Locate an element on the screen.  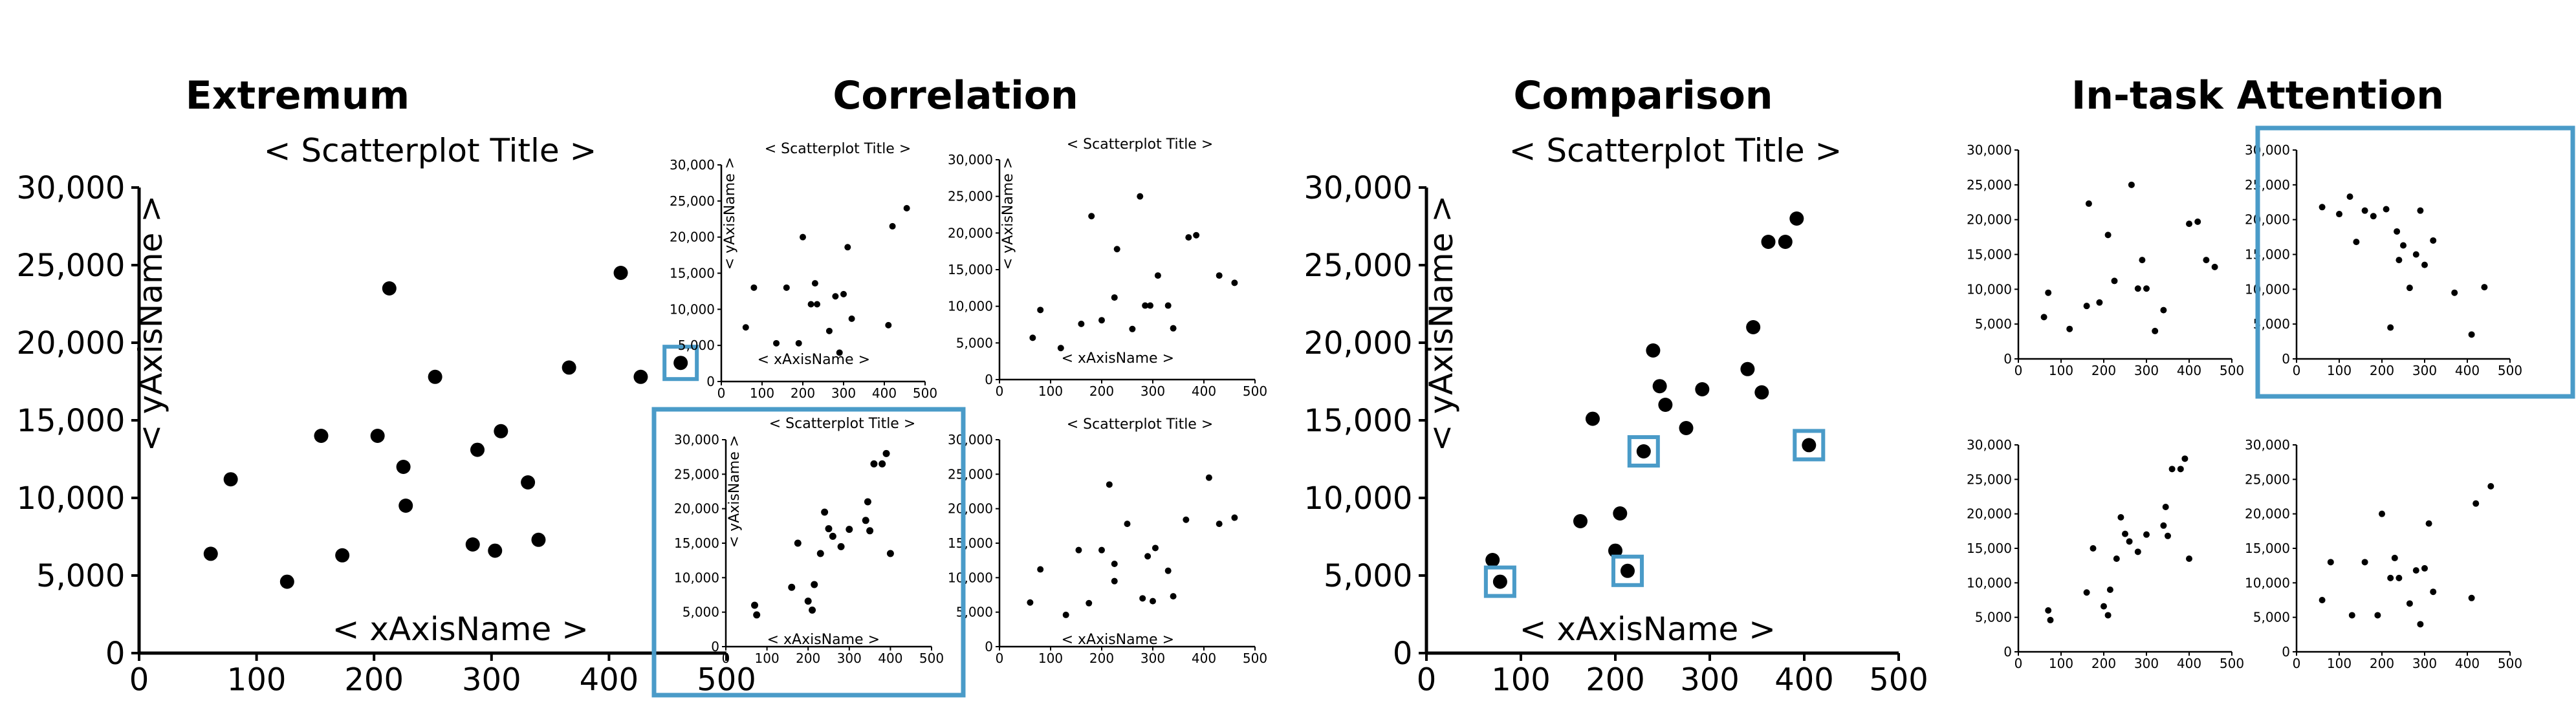
highlight-box is located at coordinates (1809, 445).